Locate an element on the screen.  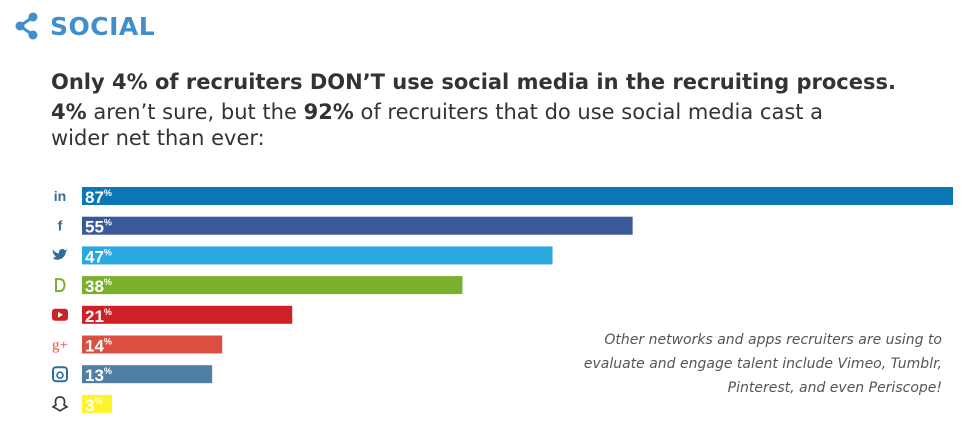
bar-value-label: 3% is located at coordinates (93, 405).